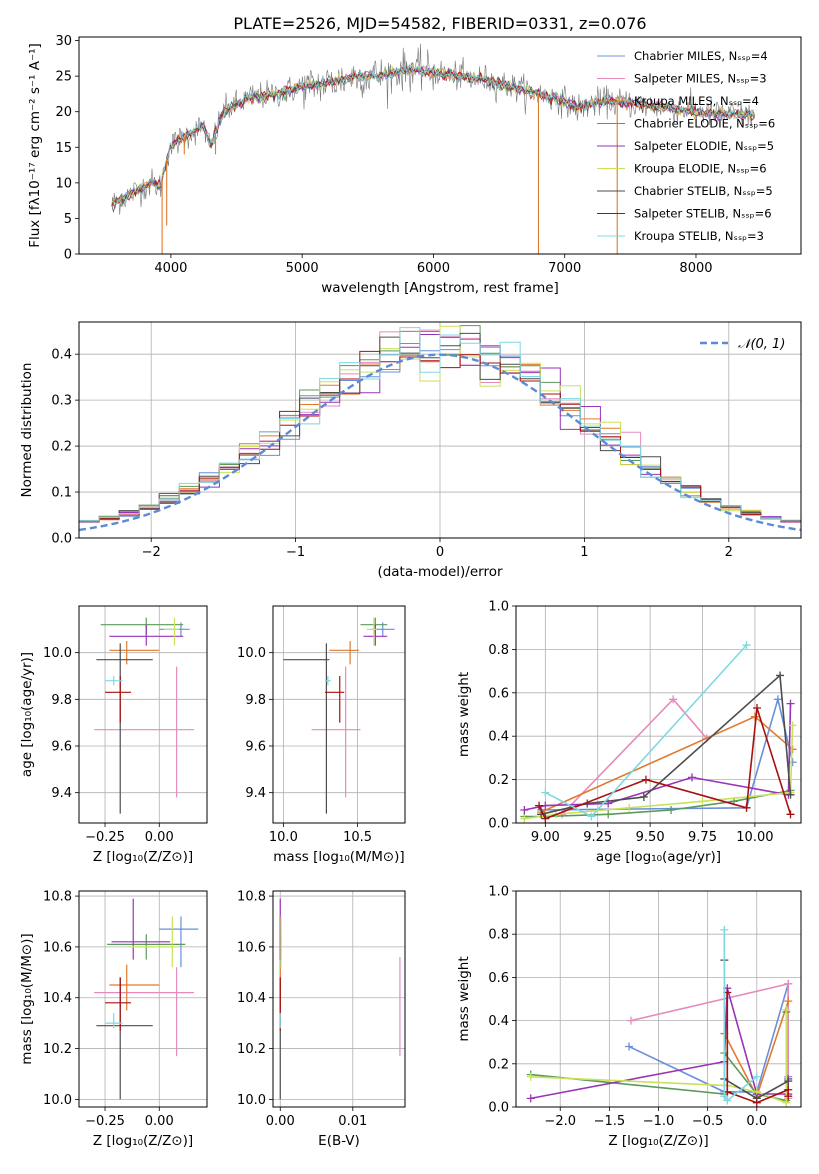 This screenshot has height=1174, width=819. I want to click on x-axis-label: E(B-V), so click(339, 1141).